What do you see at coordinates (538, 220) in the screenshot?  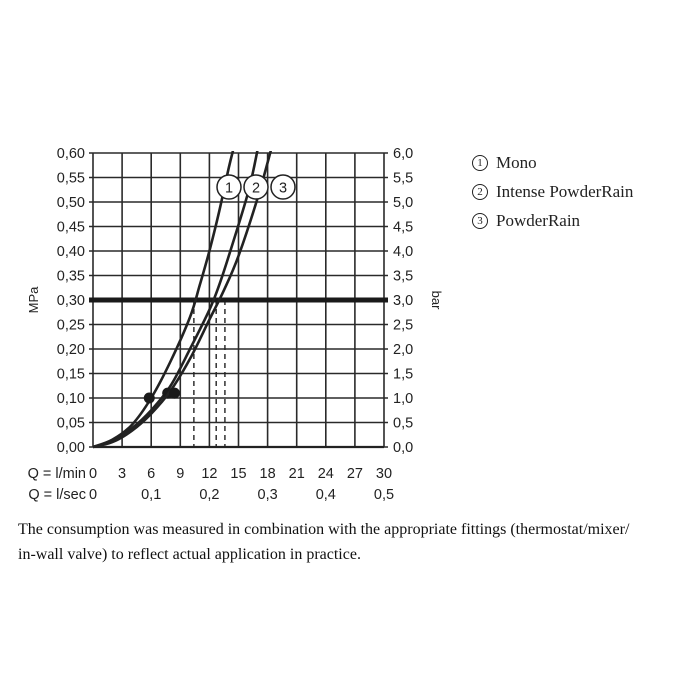 I see `legend-label: PowderRain` at bounding box center [538, 220].